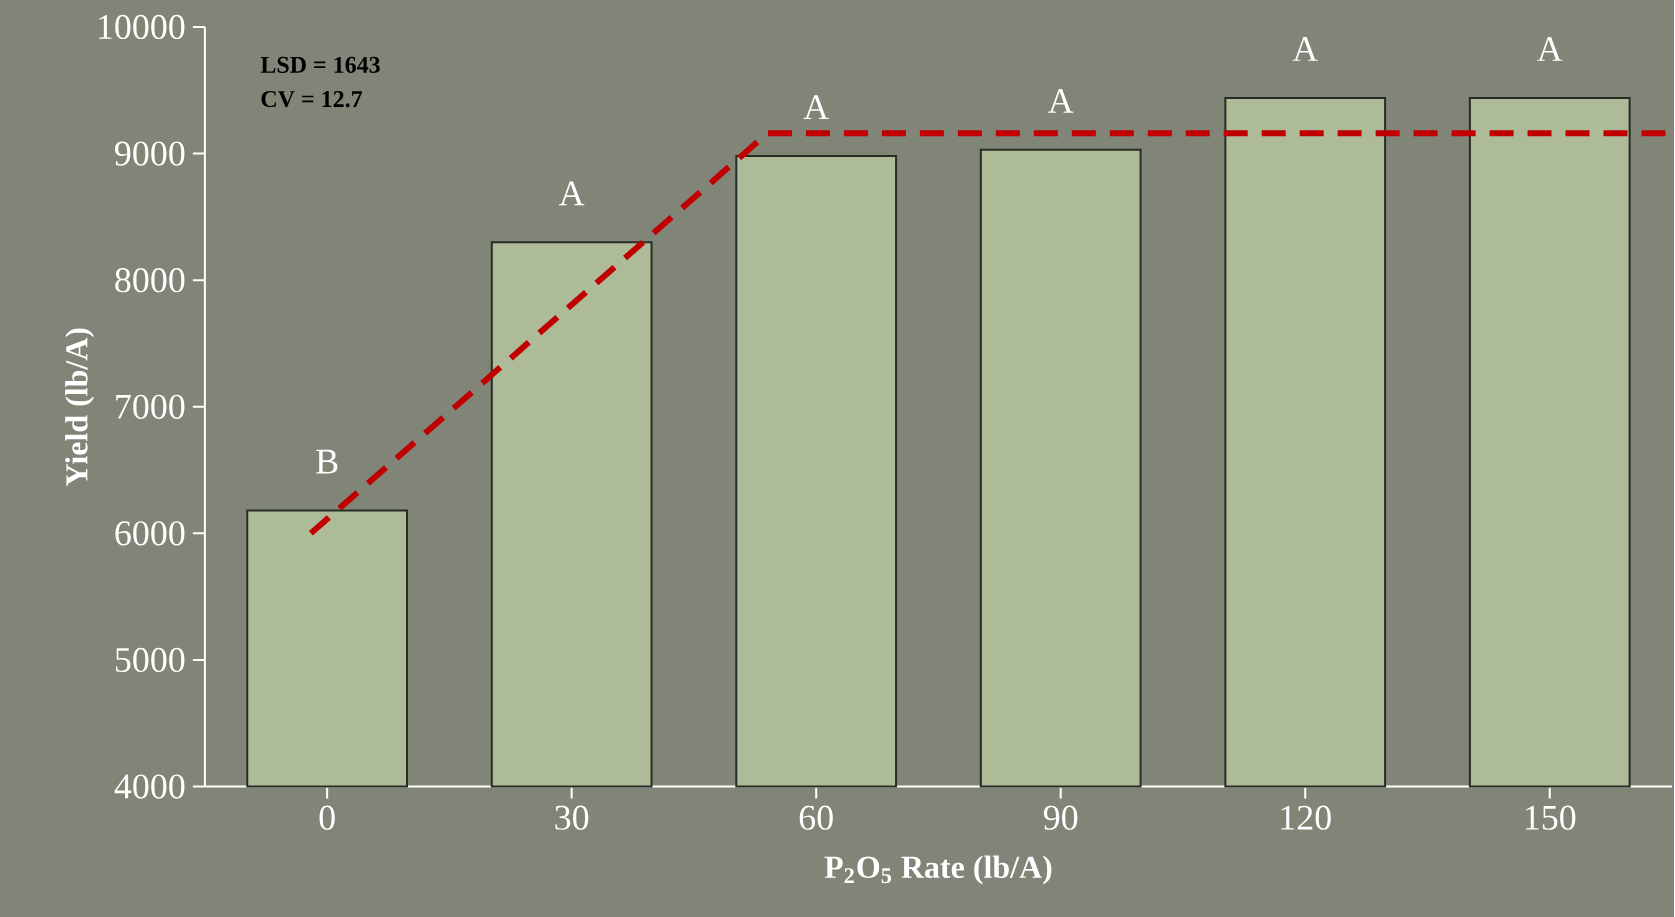  Describe the element at coordinates (150, 659) in the screenshot. I see `y-tick-label: 5000` at that location.